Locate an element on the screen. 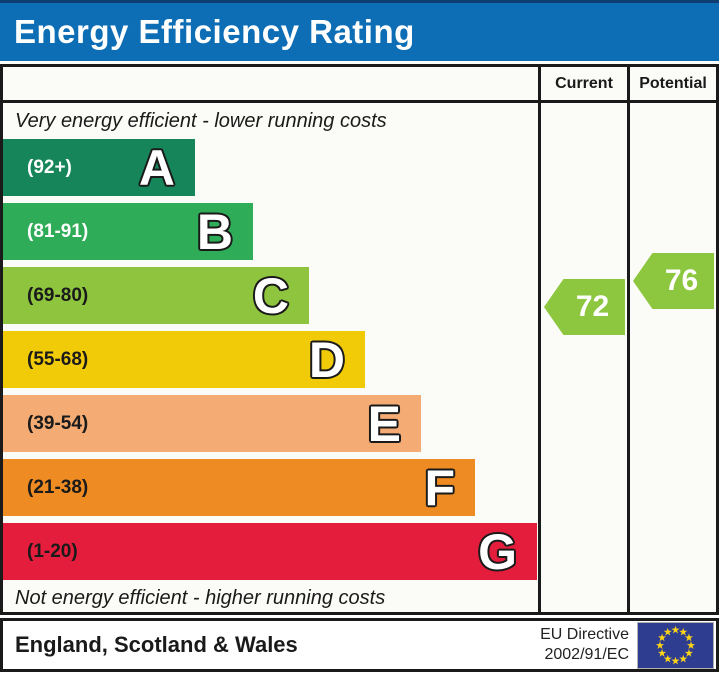 The height and width of the screenshot is (675, 719). band-letter: F is located at coordinates (439, 487).